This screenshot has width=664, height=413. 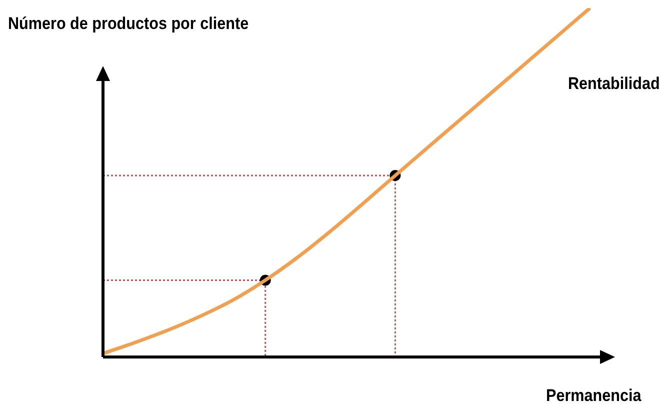 I want to click on text: Rentabilidad, so click(x=614, y=84).